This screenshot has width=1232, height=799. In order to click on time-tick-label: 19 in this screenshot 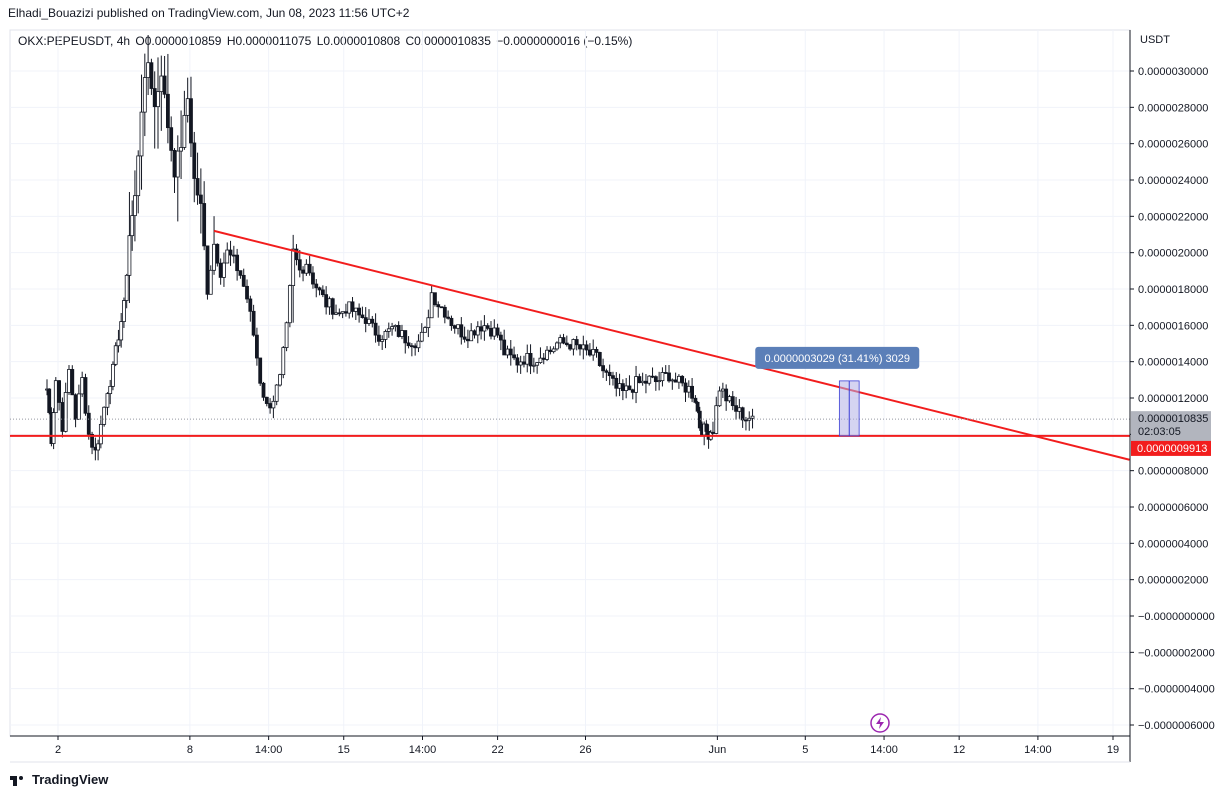, I will do `click(1113, 750)`.